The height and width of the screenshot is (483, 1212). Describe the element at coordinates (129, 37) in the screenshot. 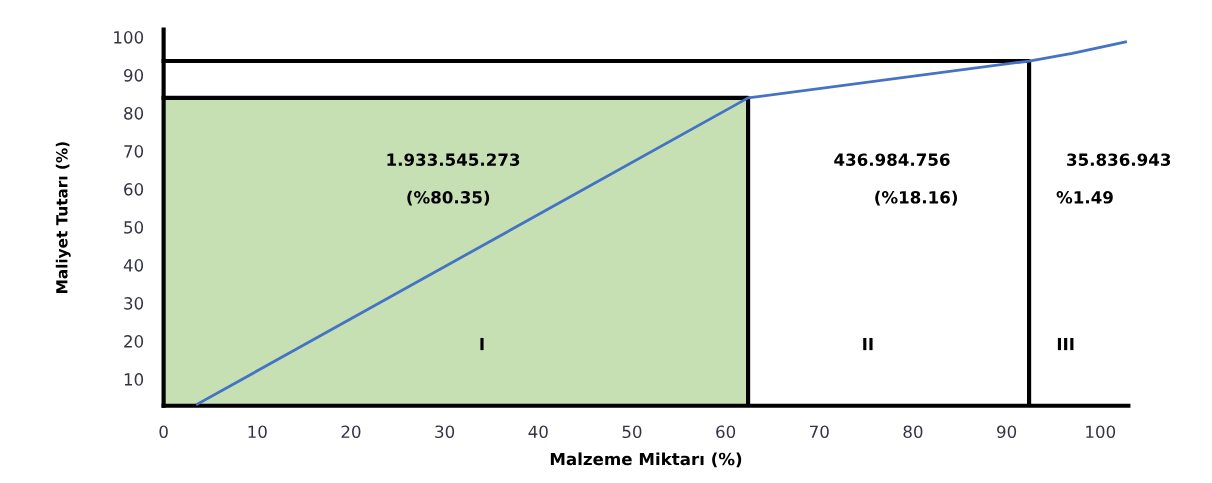

I see `y-tick-label: 100` at that location.